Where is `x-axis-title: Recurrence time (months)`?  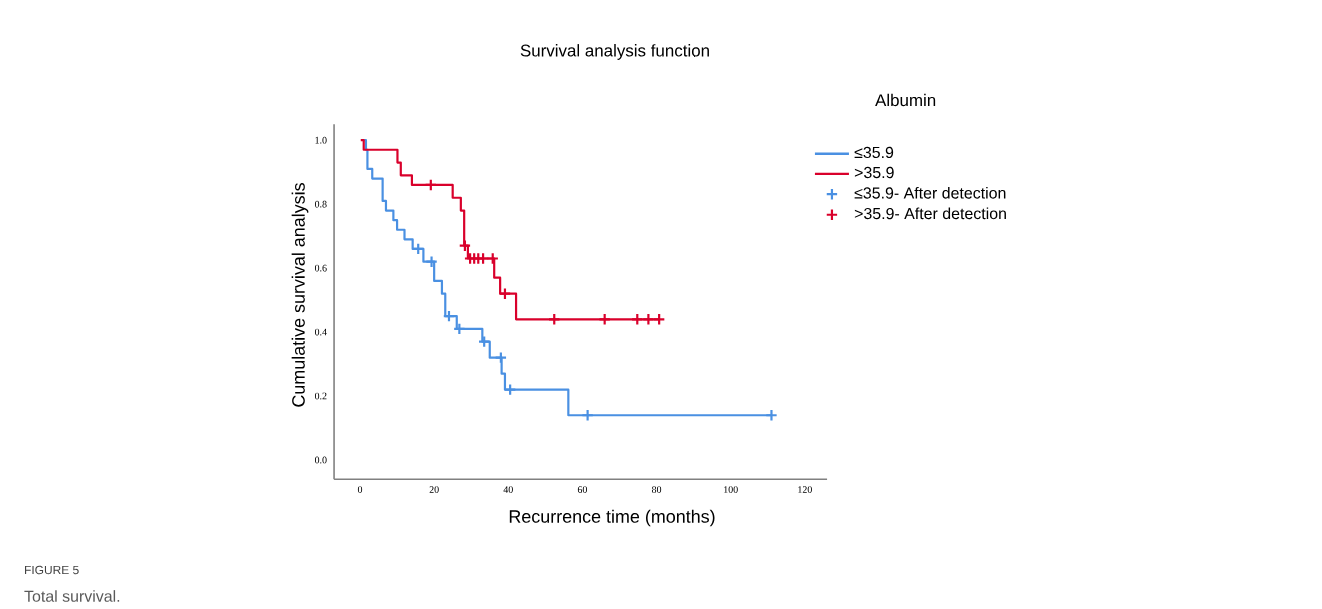
x-axis-title: Recurrence time (months) is located at coordinates (612, 518).